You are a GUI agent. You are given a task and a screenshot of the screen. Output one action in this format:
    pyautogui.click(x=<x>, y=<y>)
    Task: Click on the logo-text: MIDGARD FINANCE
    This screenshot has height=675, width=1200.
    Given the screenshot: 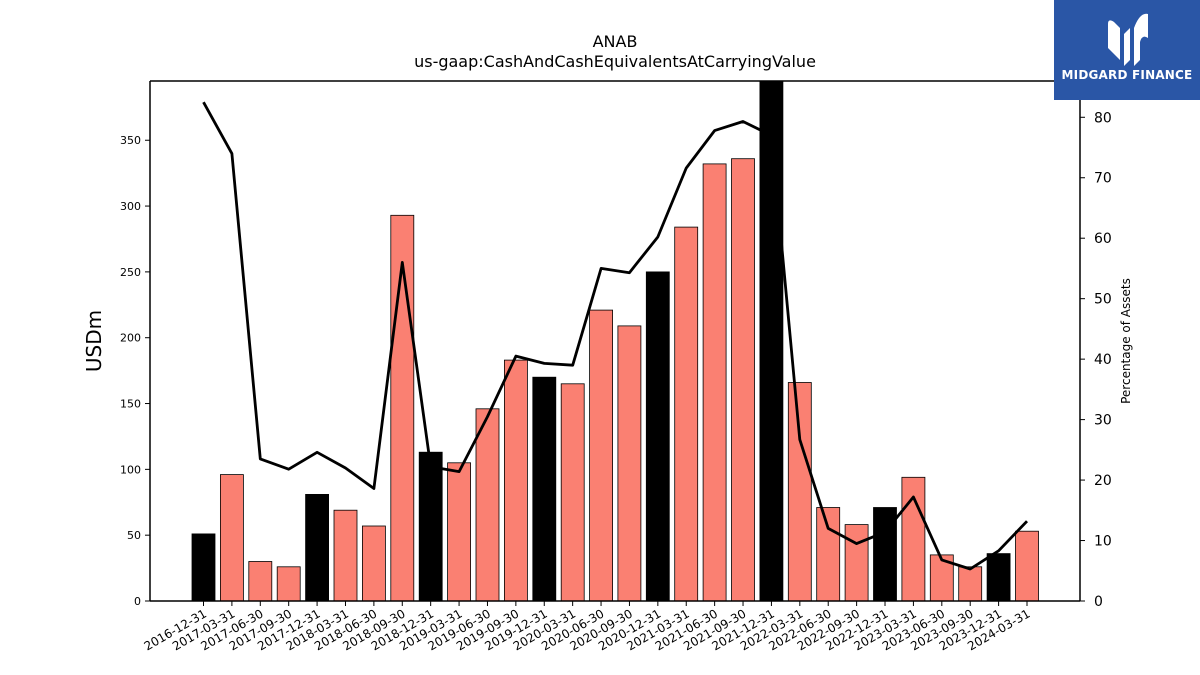 What is the action you would take?
    pyautogui.click(x=1127, y=75)
    